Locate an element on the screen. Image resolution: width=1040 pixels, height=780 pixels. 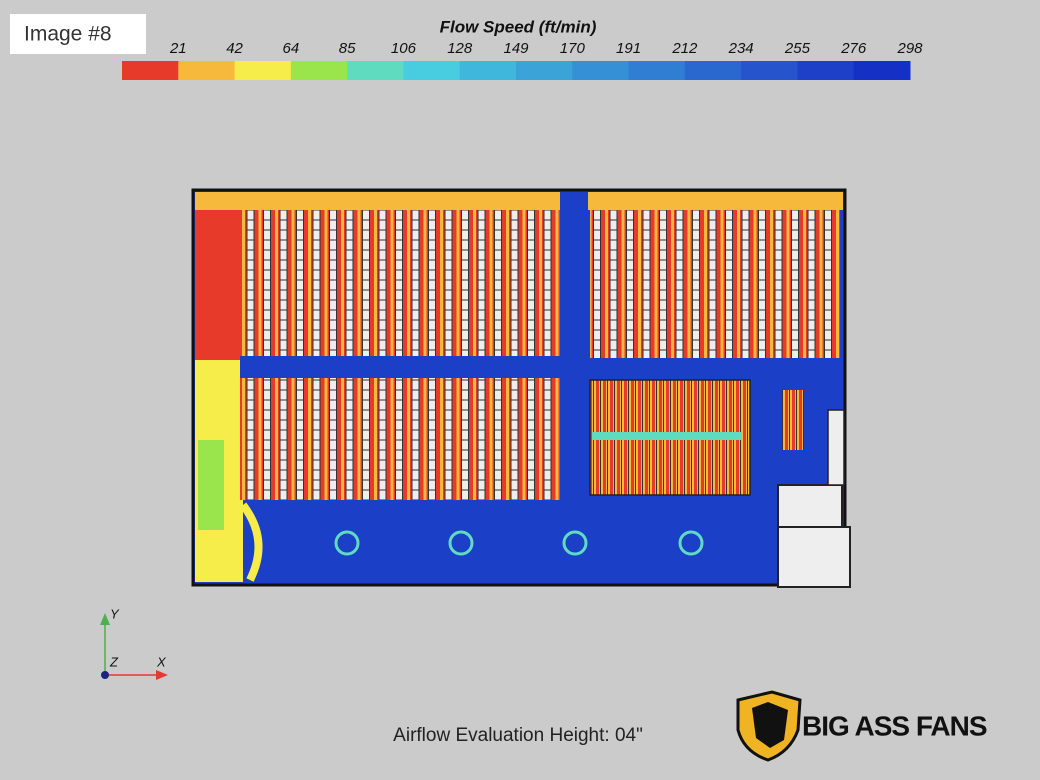
colorbar-tick-label: 21 is located at coordinates (178, 48).